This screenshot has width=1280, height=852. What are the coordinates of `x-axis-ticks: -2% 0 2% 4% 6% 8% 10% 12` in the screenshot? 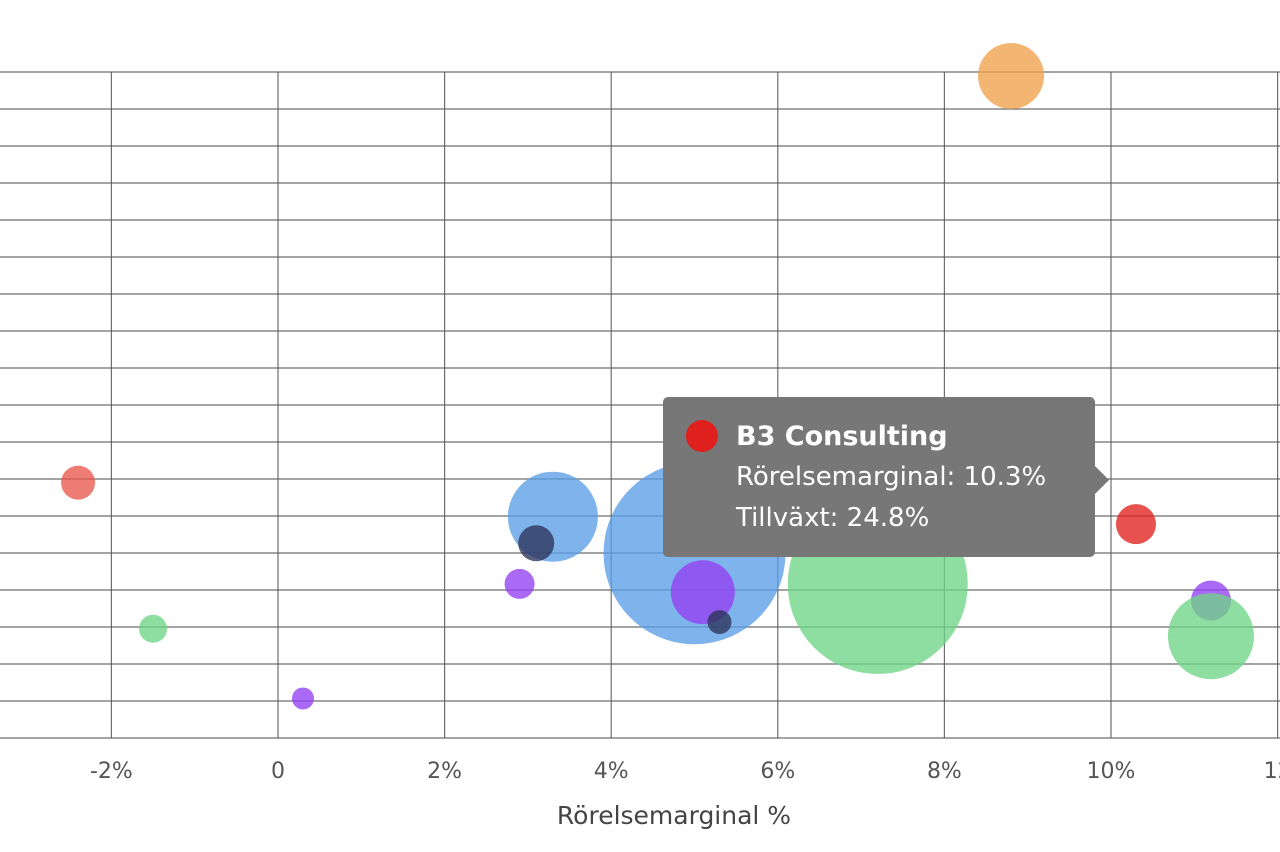 It's located at (685, 771).